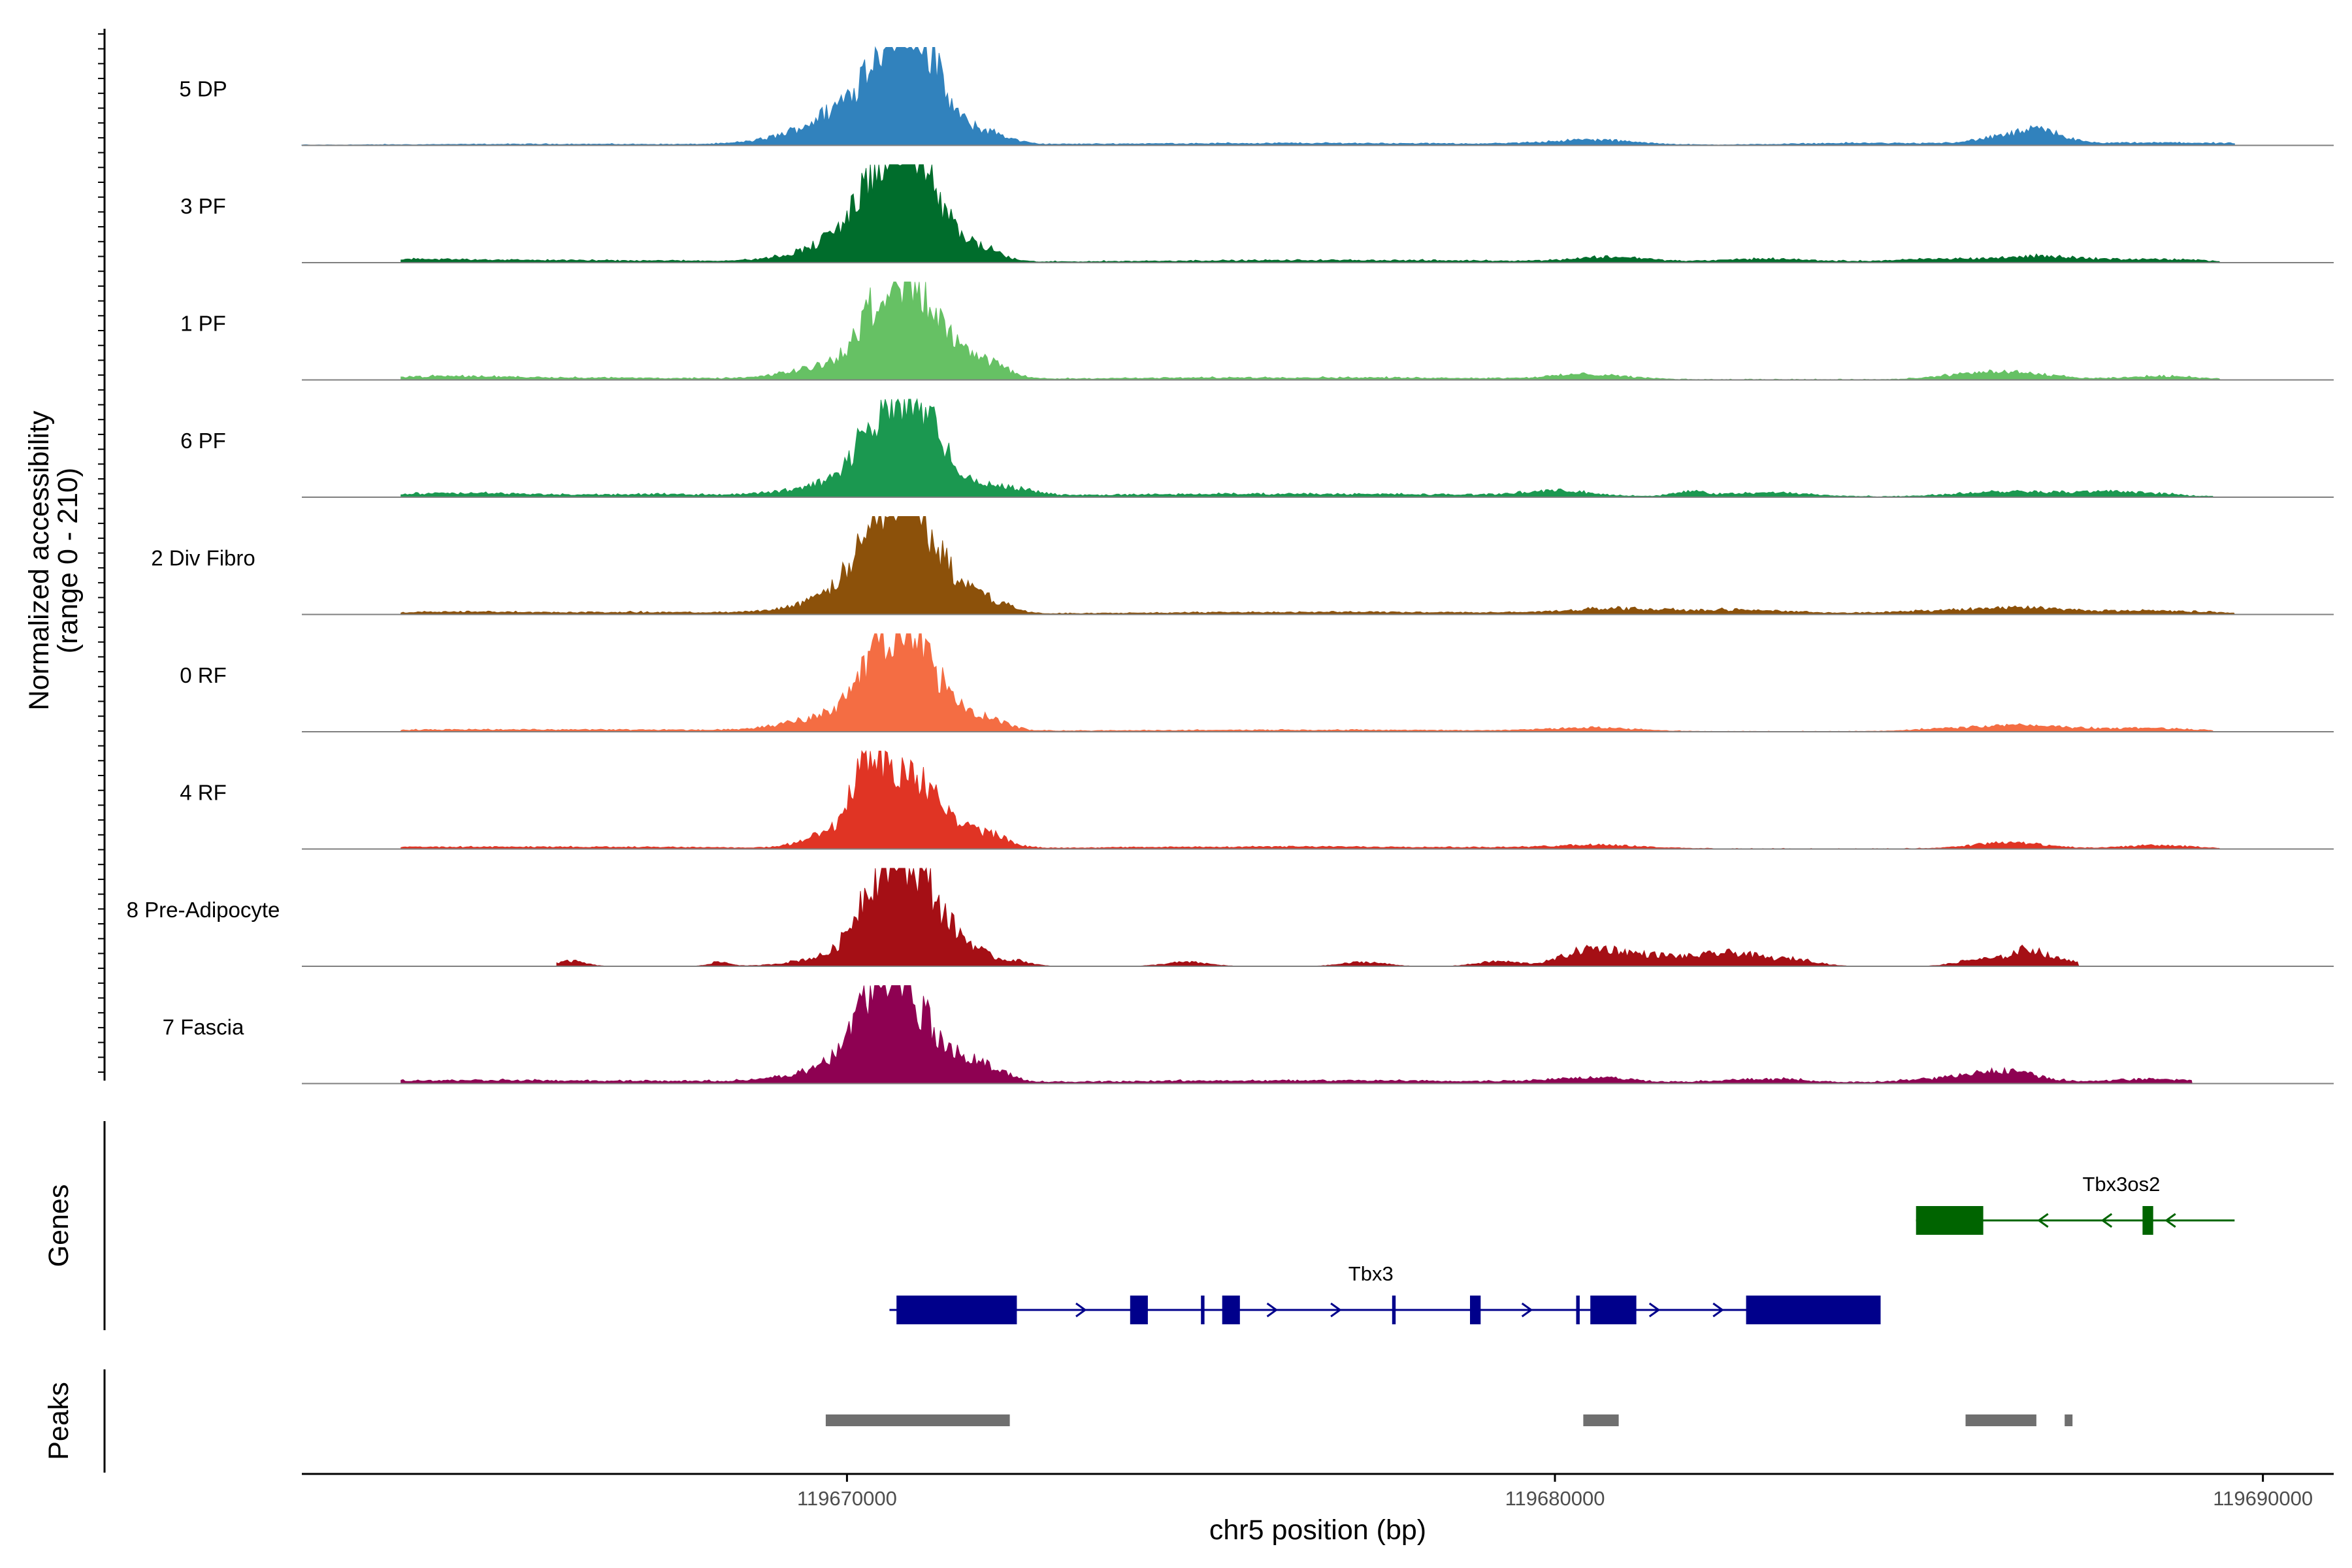 This screenshot has height=1568, width=2352. I want to click on track-0-rf: 0 RF, so click(1257, 682).